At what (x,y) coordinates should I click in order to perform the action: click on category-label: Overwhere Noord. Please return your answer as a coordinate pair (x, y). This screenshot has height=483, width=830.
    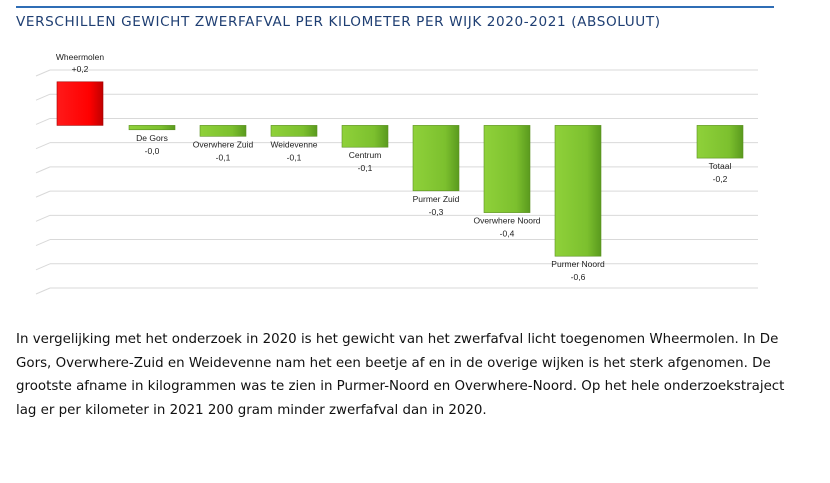
    Looking at the image, I should click on (506, 221).